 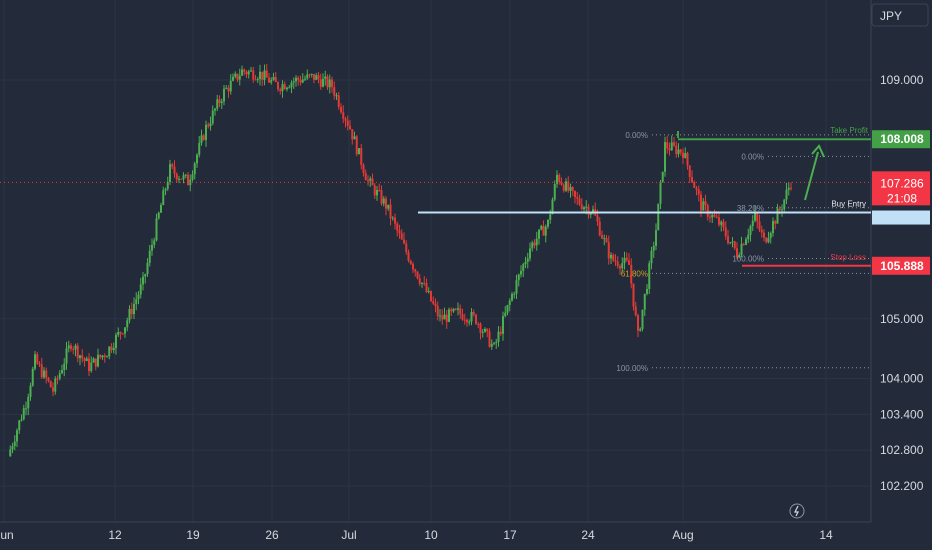 What do you see at coordinates (193, 535) in the screenshot?
I see `time-tick-label: 19` at bounding box center [193, 535].